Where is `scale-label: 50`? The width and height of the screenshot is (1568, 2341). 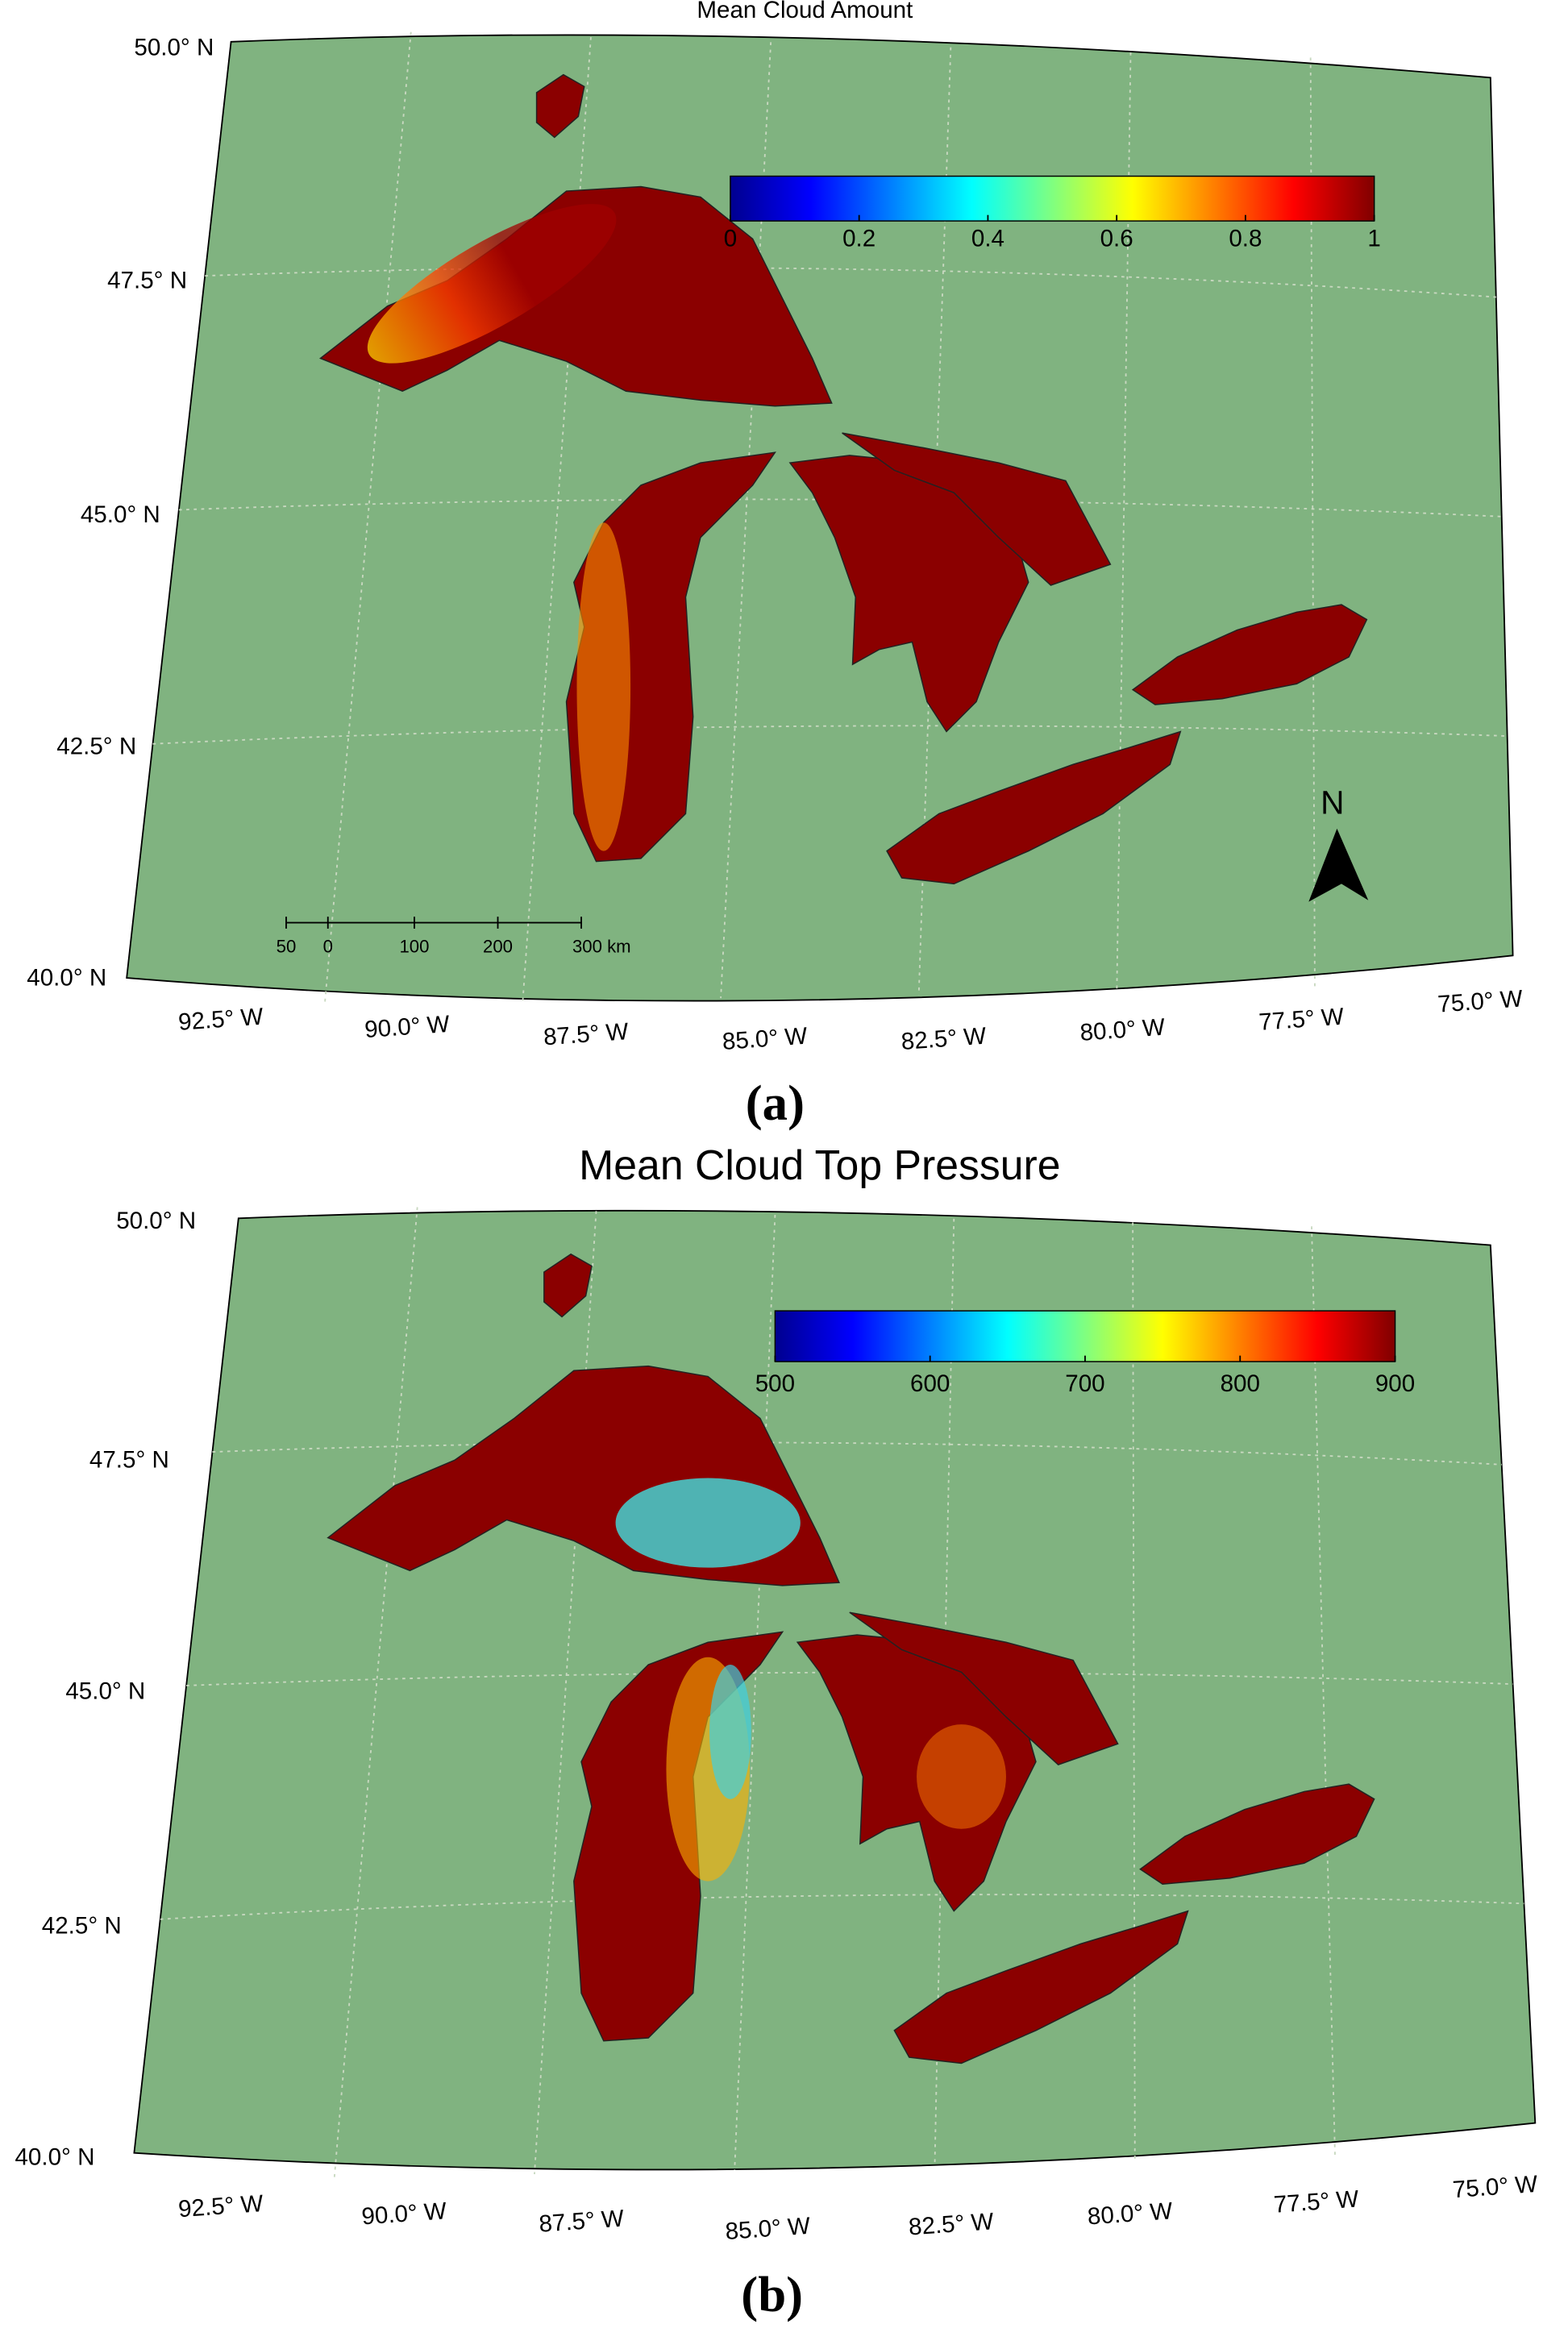
scale-label: 50 is located at coordinates (287, 947).